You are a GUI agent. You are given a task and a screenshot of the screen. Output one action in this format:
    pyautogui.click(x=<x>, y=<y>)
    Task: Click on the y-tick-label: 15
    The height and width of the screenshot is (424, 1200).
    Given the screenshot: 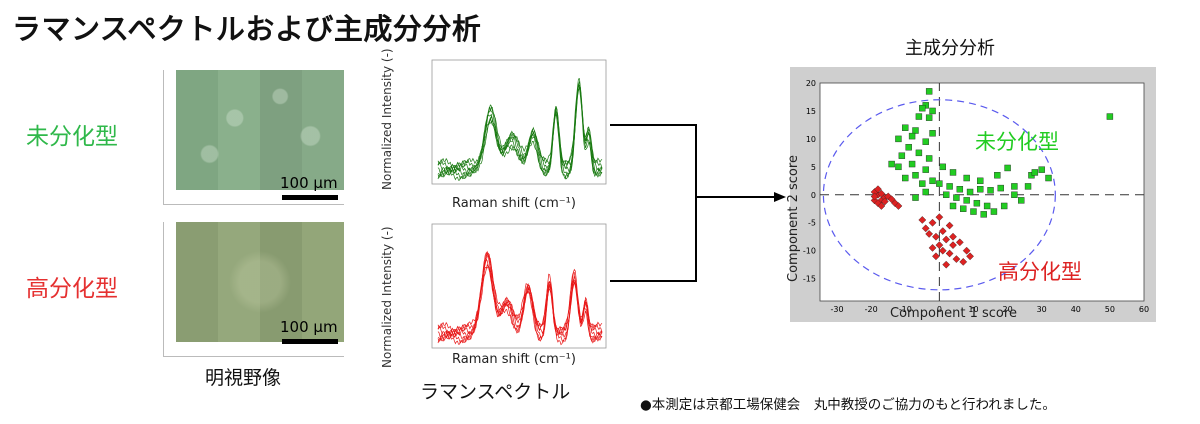 What is the action you would take?
    pyautogui.click(x=811, y=111)
    